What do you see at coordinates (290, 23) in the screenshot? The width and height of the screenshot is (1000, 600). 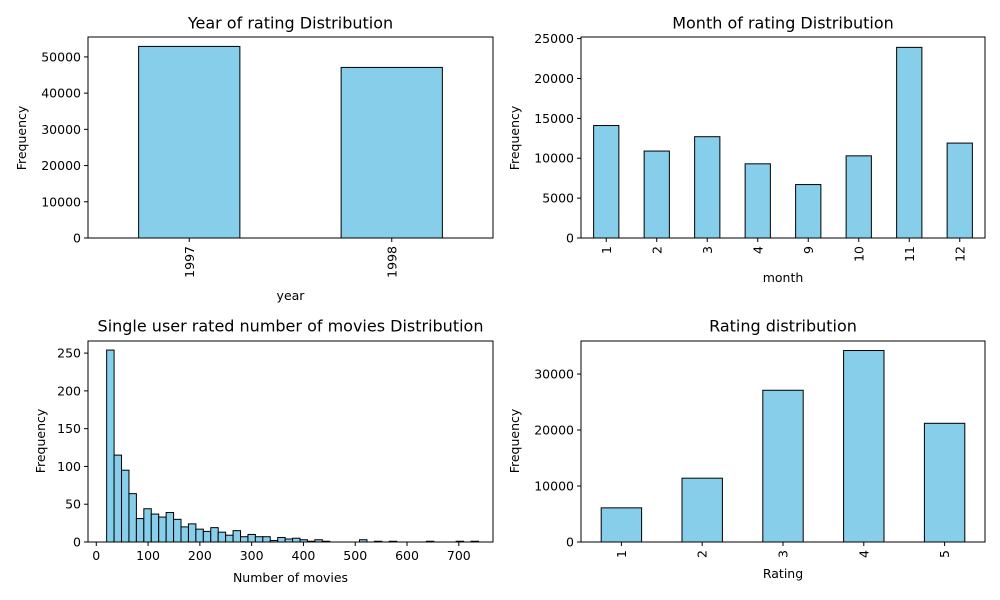 I see `chart-title: Year of rating Distribution` at bounding box center [290, 23].